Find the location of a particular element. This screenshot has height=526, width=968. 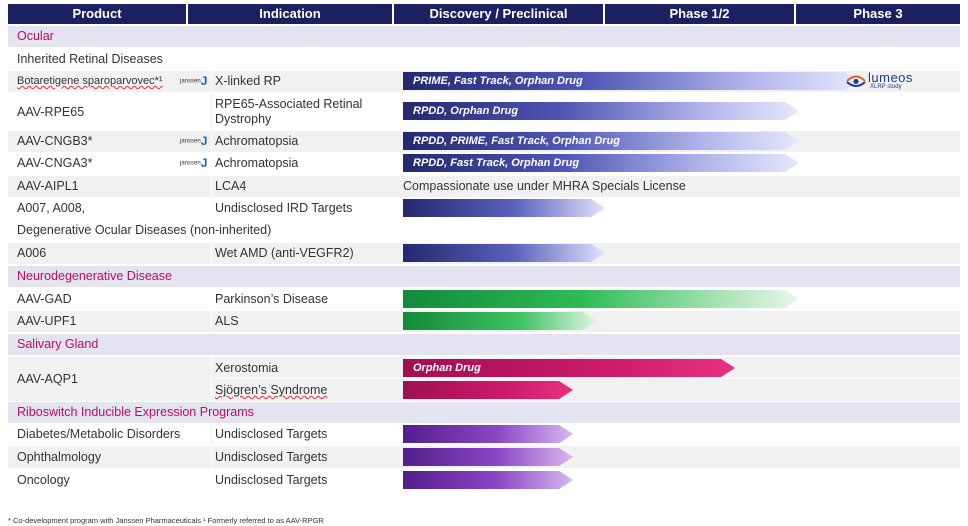

table-row: A006 Wet AMD (anti-VEGFR2) is located at coordinates (484, 253).